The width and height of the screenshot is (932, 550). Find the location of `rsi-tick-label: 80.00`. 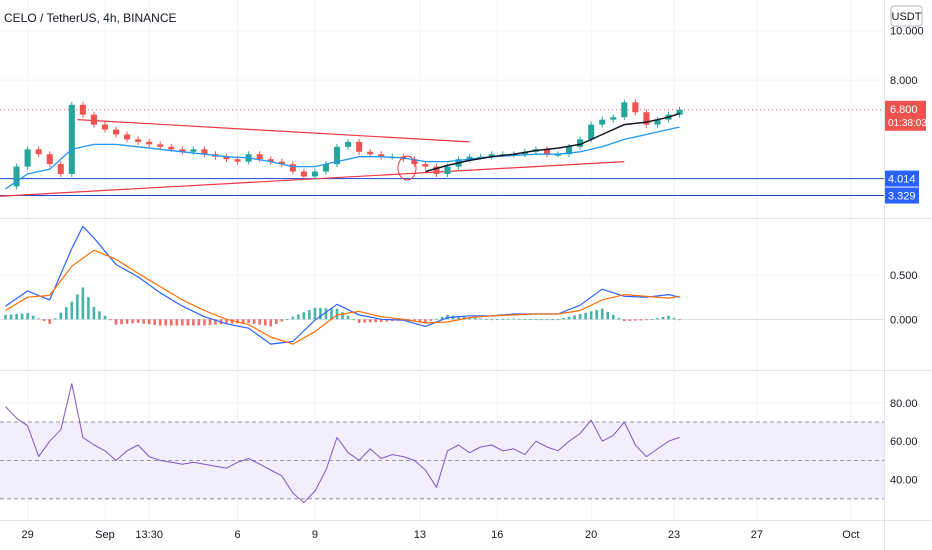

rsi-tick-label: 80.00 is located at coordinates (904, 404).